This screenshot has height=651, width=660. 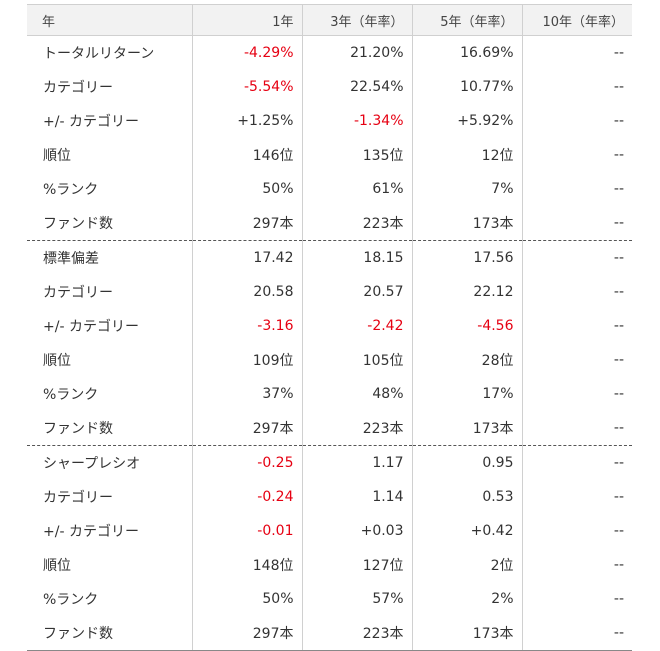 I want to click on table-row: シャープレシオ -0.25 1.17 0.95 --, so click(x=329, y=462).